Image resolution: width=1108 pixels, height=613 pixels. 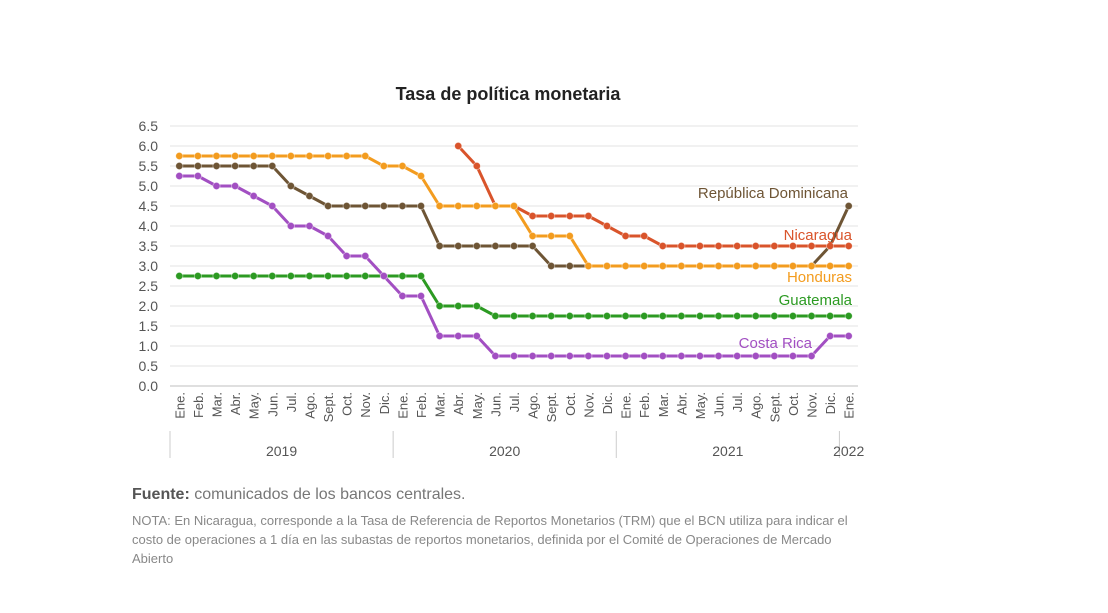 I want to click on y-tick-label: 3.5, so click(x=149, y=246).